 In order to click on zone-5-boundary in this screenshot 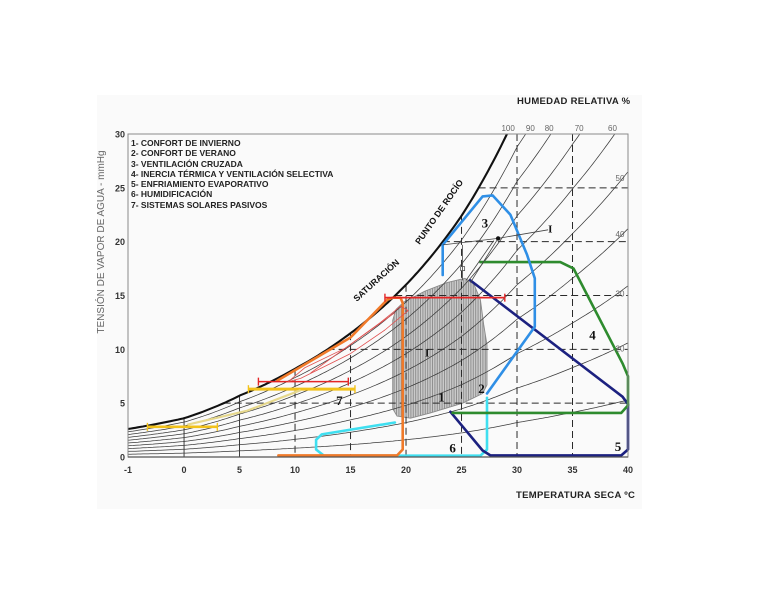, I will do `click(539, 368)`.